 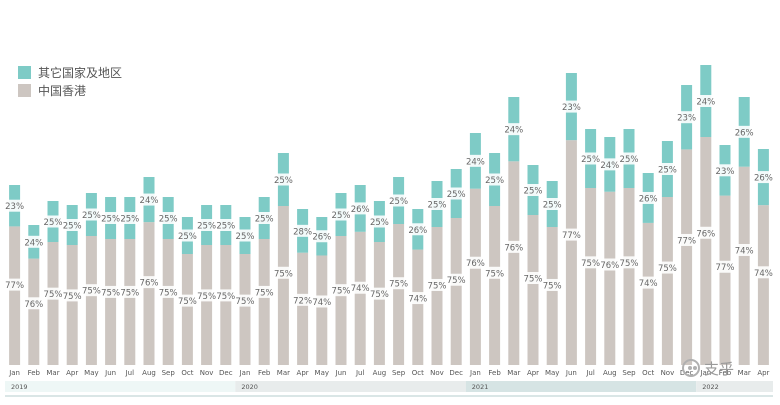 I want to click on label-other-13-bg, so click(x=264, y=218).